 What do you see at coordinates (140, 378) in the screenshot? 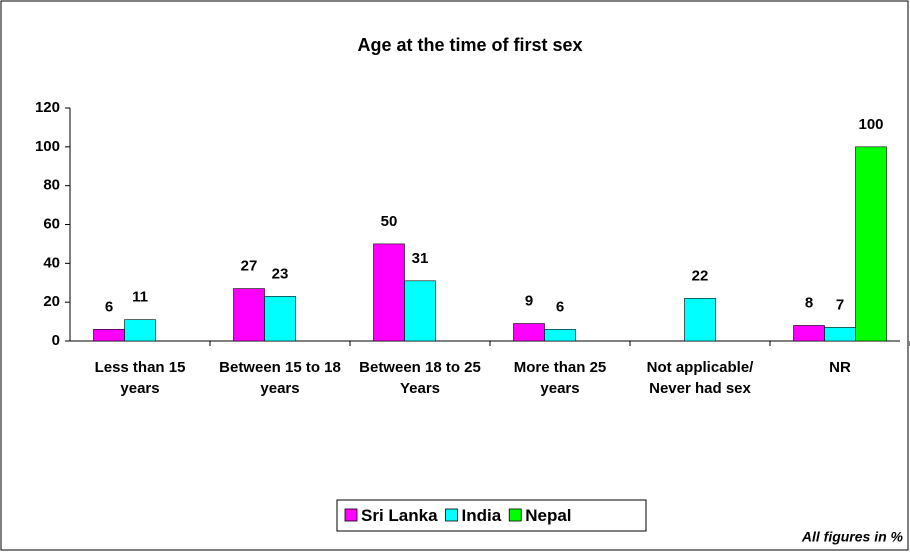
I see `x-tick-label: Less than 15 years` at bounding box center [140, 378].